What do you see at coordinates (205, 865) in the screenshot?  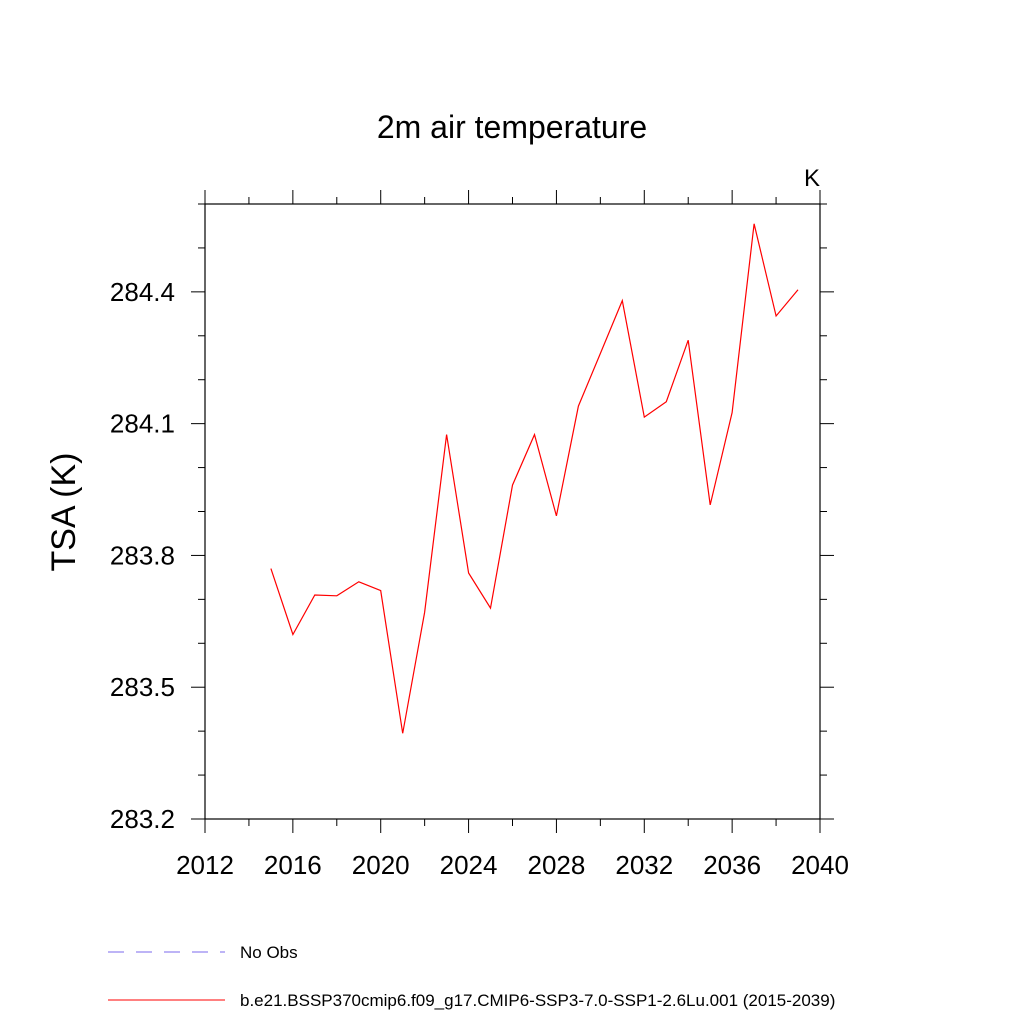 I see `x-tick-label: 2012` at bounding box center [205, 865].